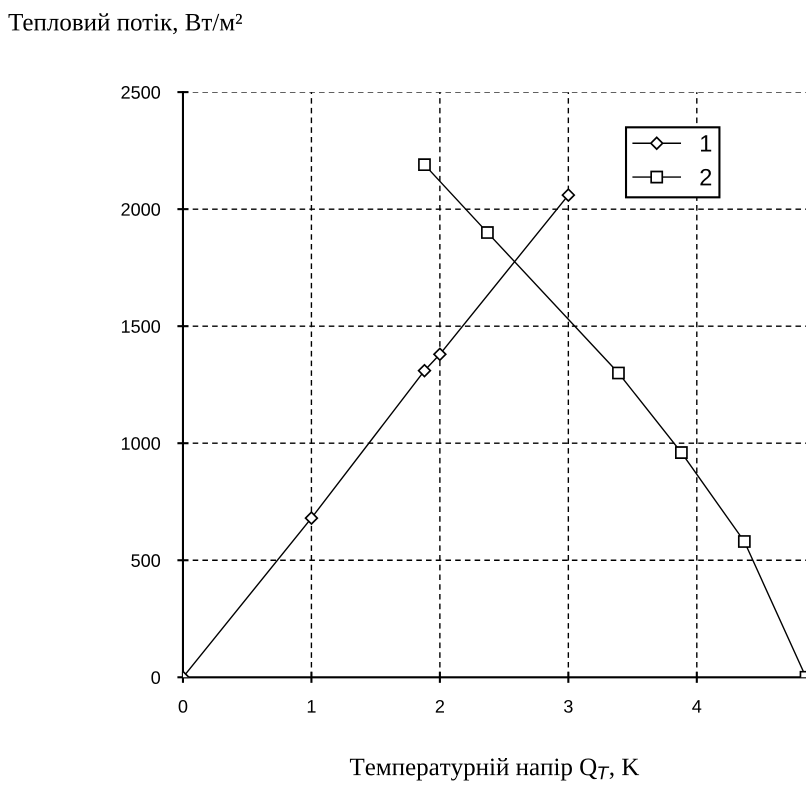 This screenshot has width=806, height=794. I want to click on y-axis-title: Тепловий потік, Вт/м², so click(125, 23).